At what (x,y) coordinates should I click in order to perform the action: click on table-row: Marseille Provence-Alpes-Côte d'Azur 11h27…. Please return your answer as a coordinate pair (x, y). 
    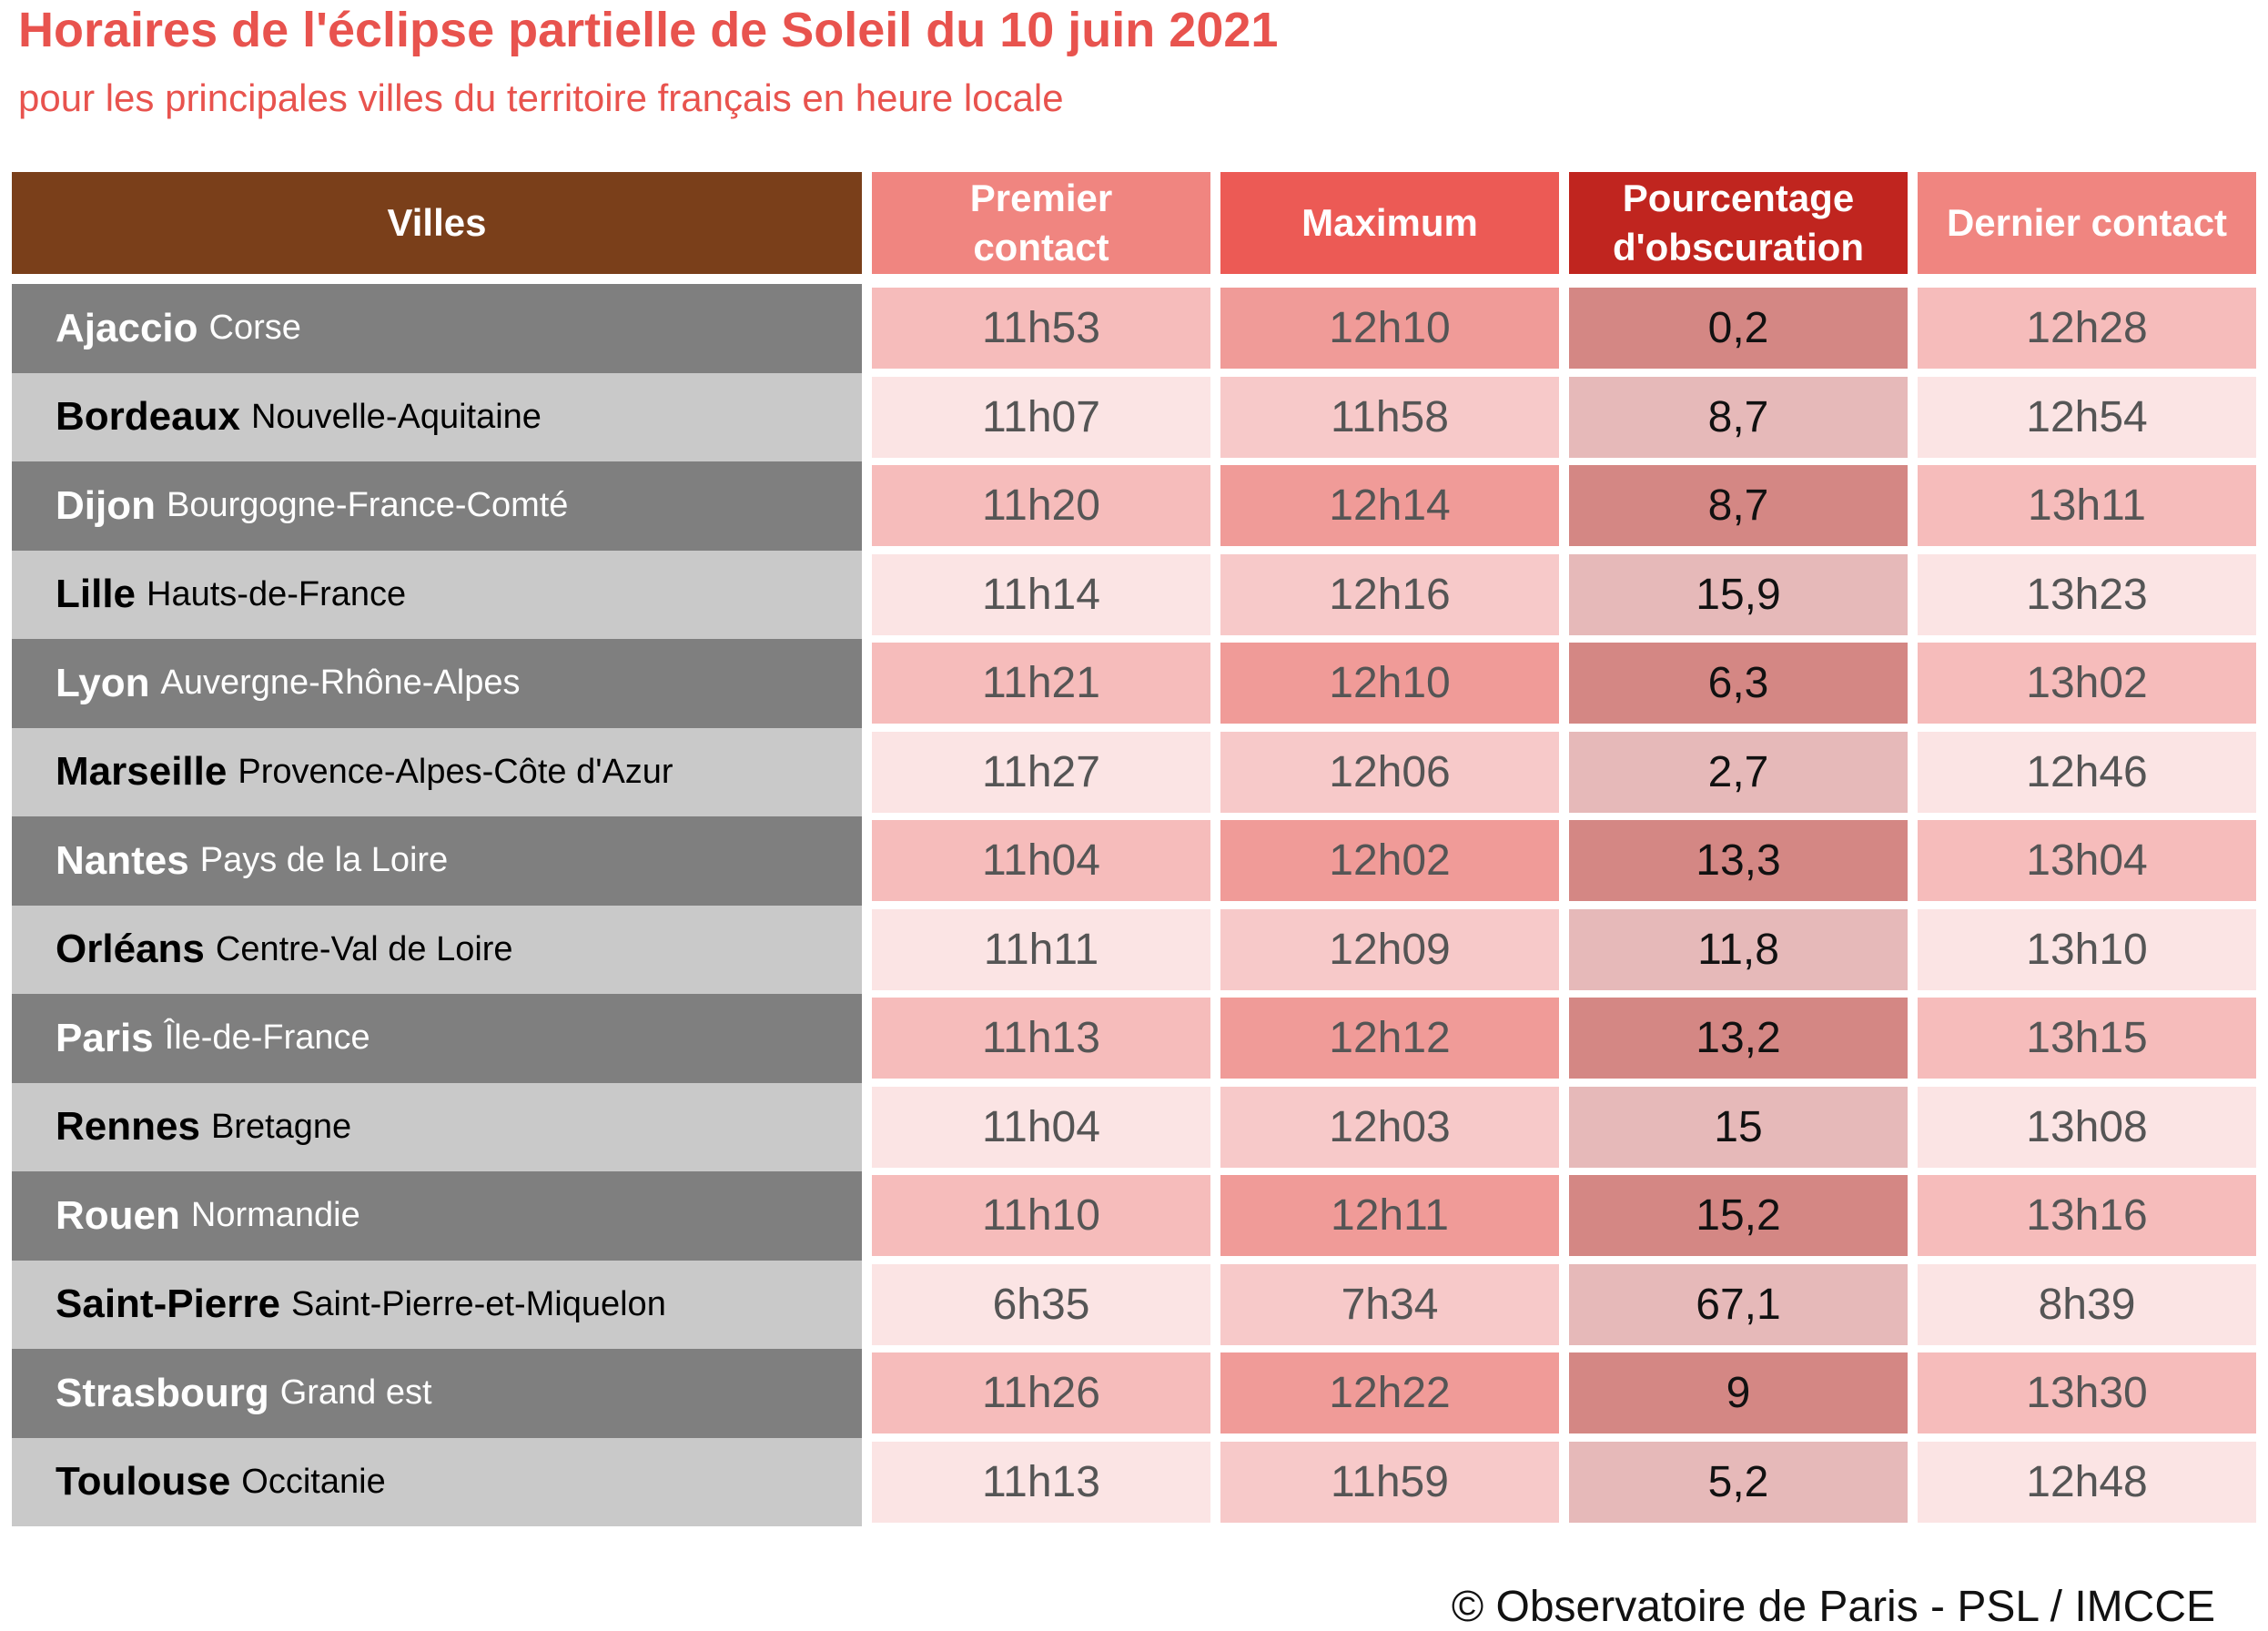
    Looking at the image, I should click on (1134, 771).